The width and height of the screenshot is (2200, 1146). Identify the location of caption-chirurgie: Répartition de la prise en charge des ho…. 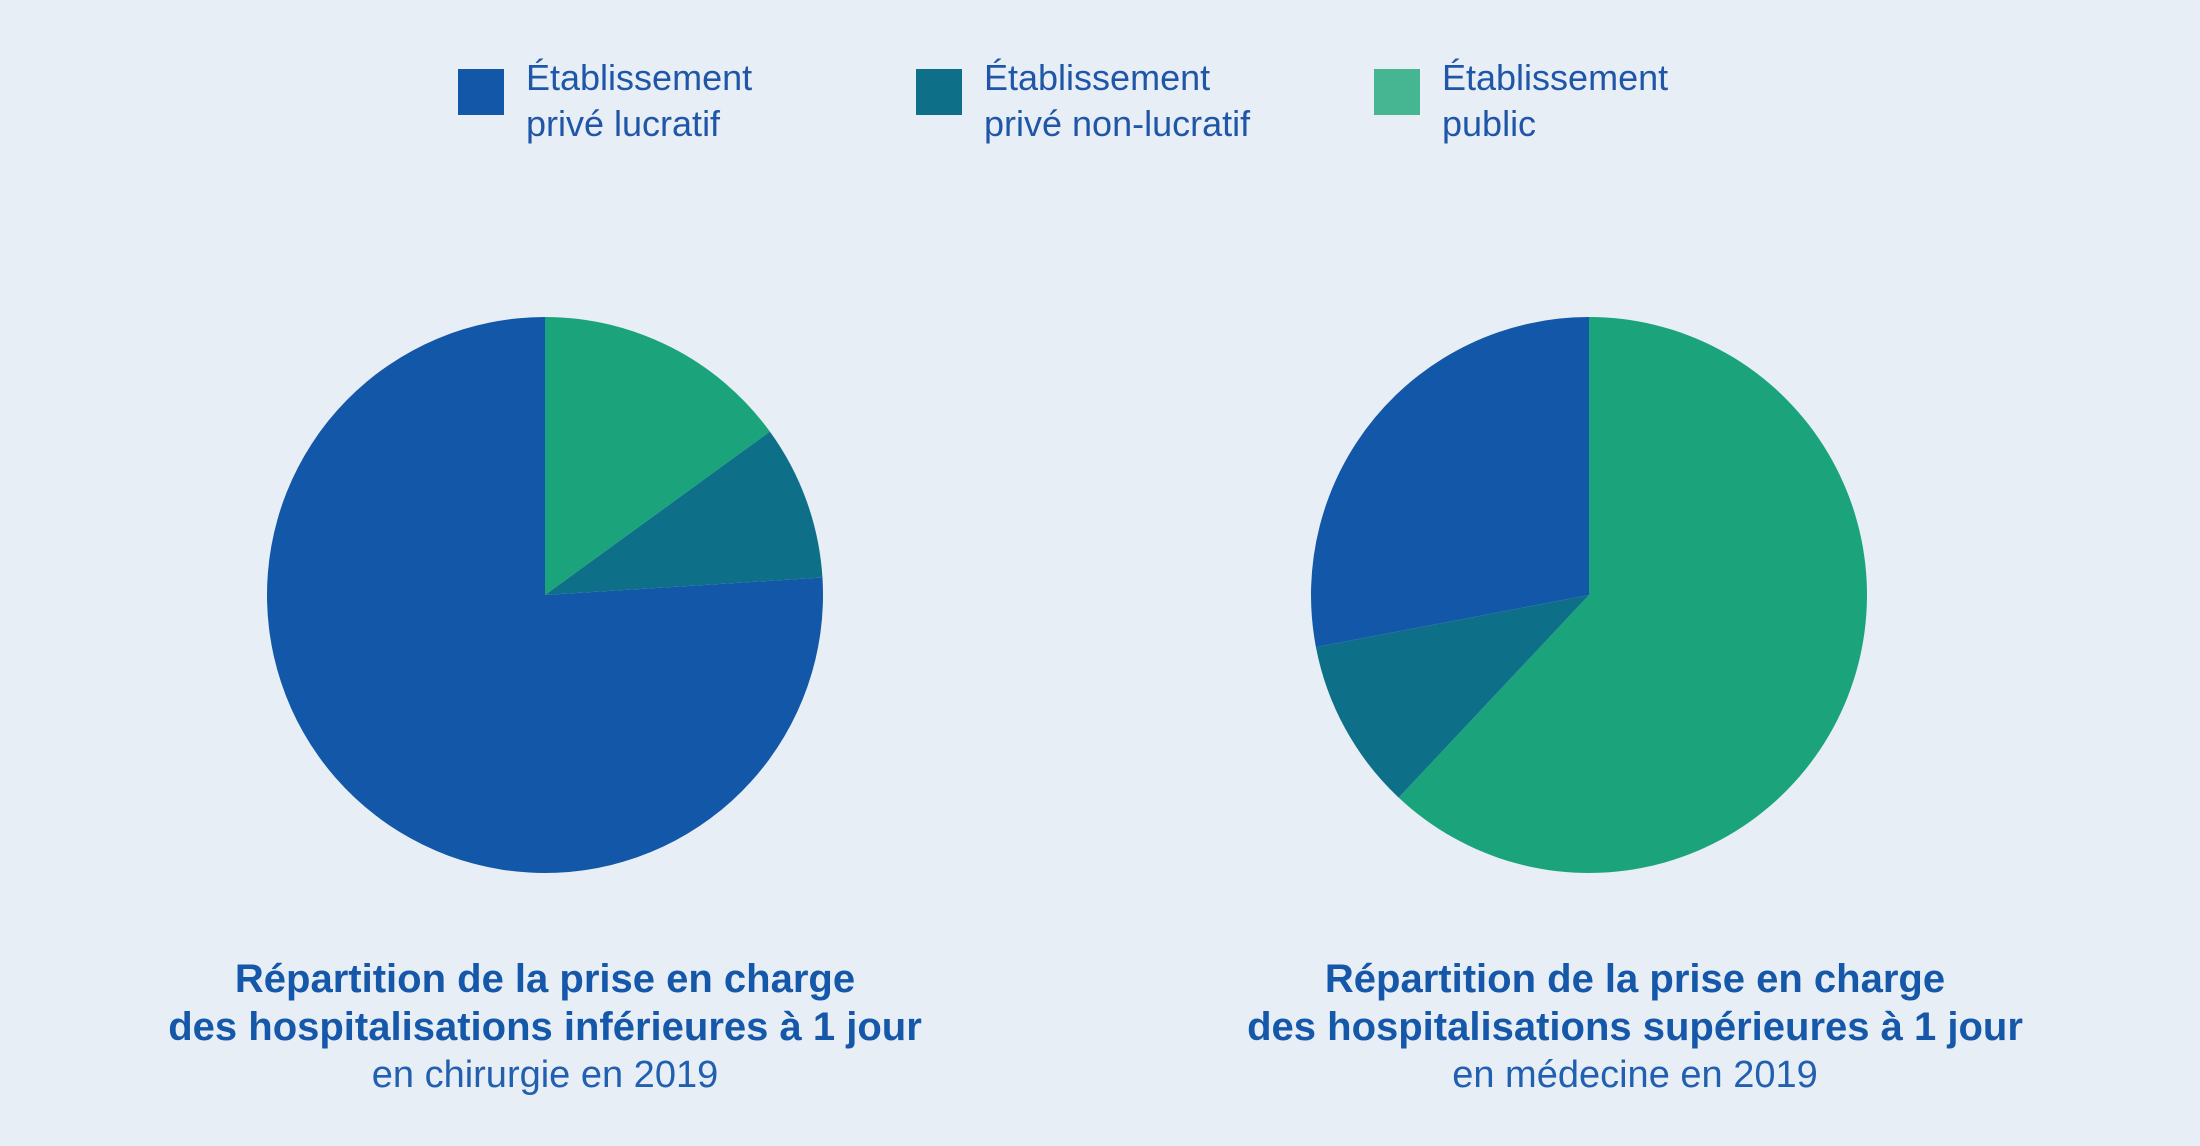
(545, 1027).